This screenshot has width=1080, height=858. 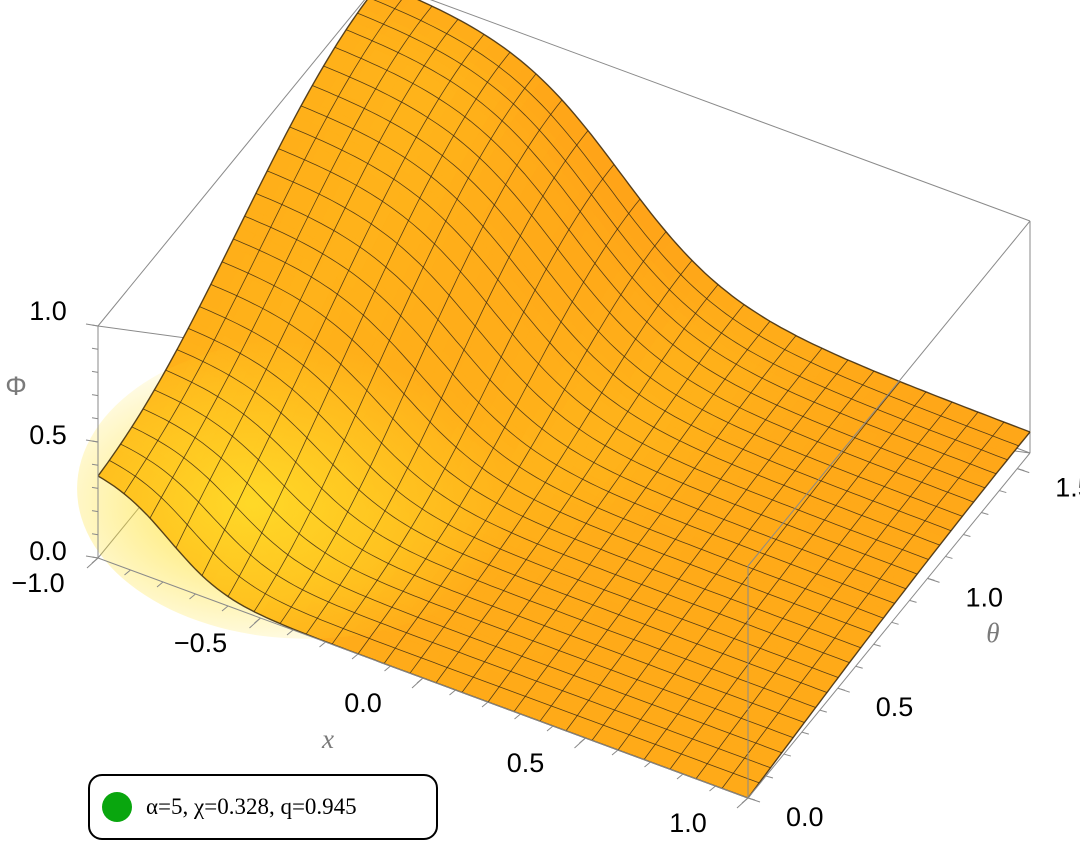 I want to click on legend-label: α=5, χ=0.328, q=0.945, so click(x=251, y=806).